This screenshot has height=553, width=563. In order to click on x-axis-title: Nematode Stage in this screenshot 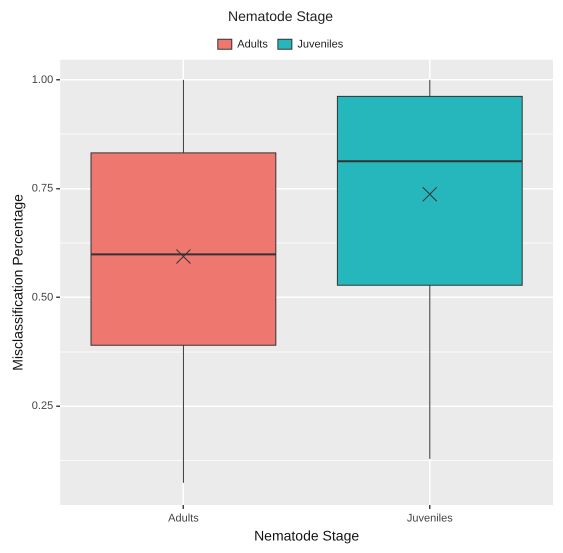, I will do `click(307, 535)`.